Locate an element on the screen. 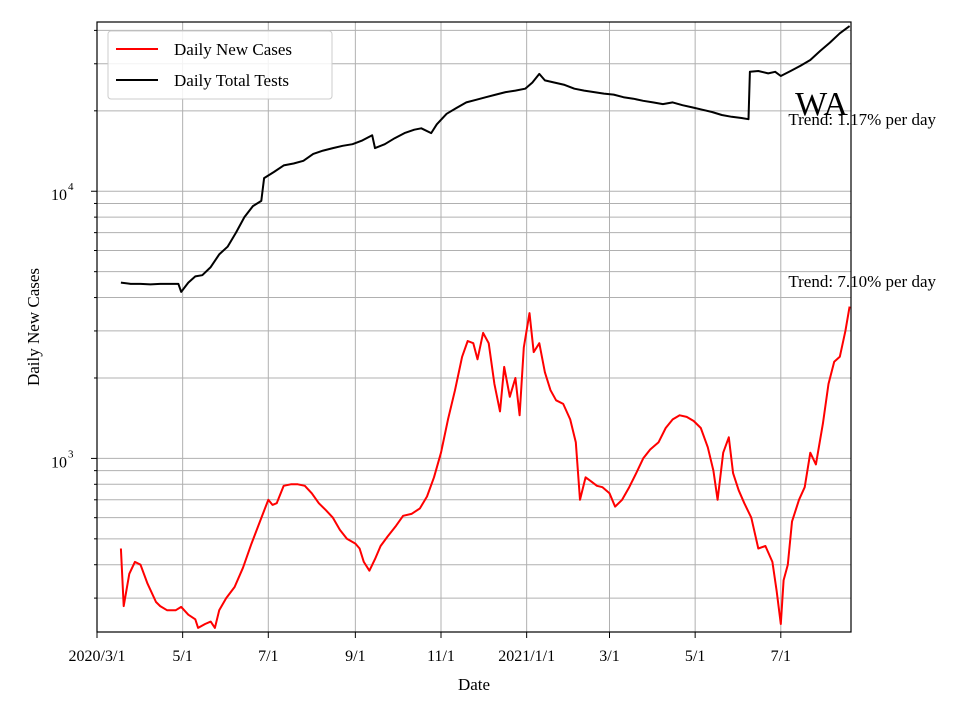 Image resolution: width=960 pixels, height=720 pixels. legend: Daily New Cases Daily Total Tests is located at coordinates (220, 65).